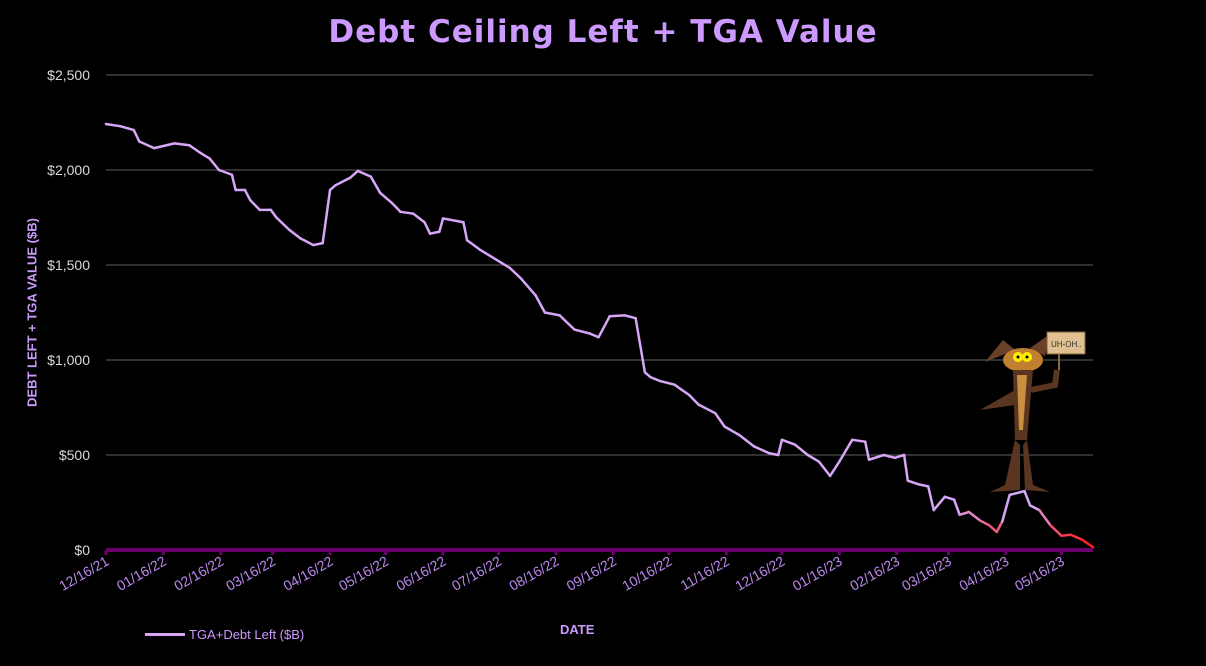  What do you see at coordinates (250, 573) in the screenshot?
I see `x-tick-label: 03/16/22` at bounding box center [250, 573].